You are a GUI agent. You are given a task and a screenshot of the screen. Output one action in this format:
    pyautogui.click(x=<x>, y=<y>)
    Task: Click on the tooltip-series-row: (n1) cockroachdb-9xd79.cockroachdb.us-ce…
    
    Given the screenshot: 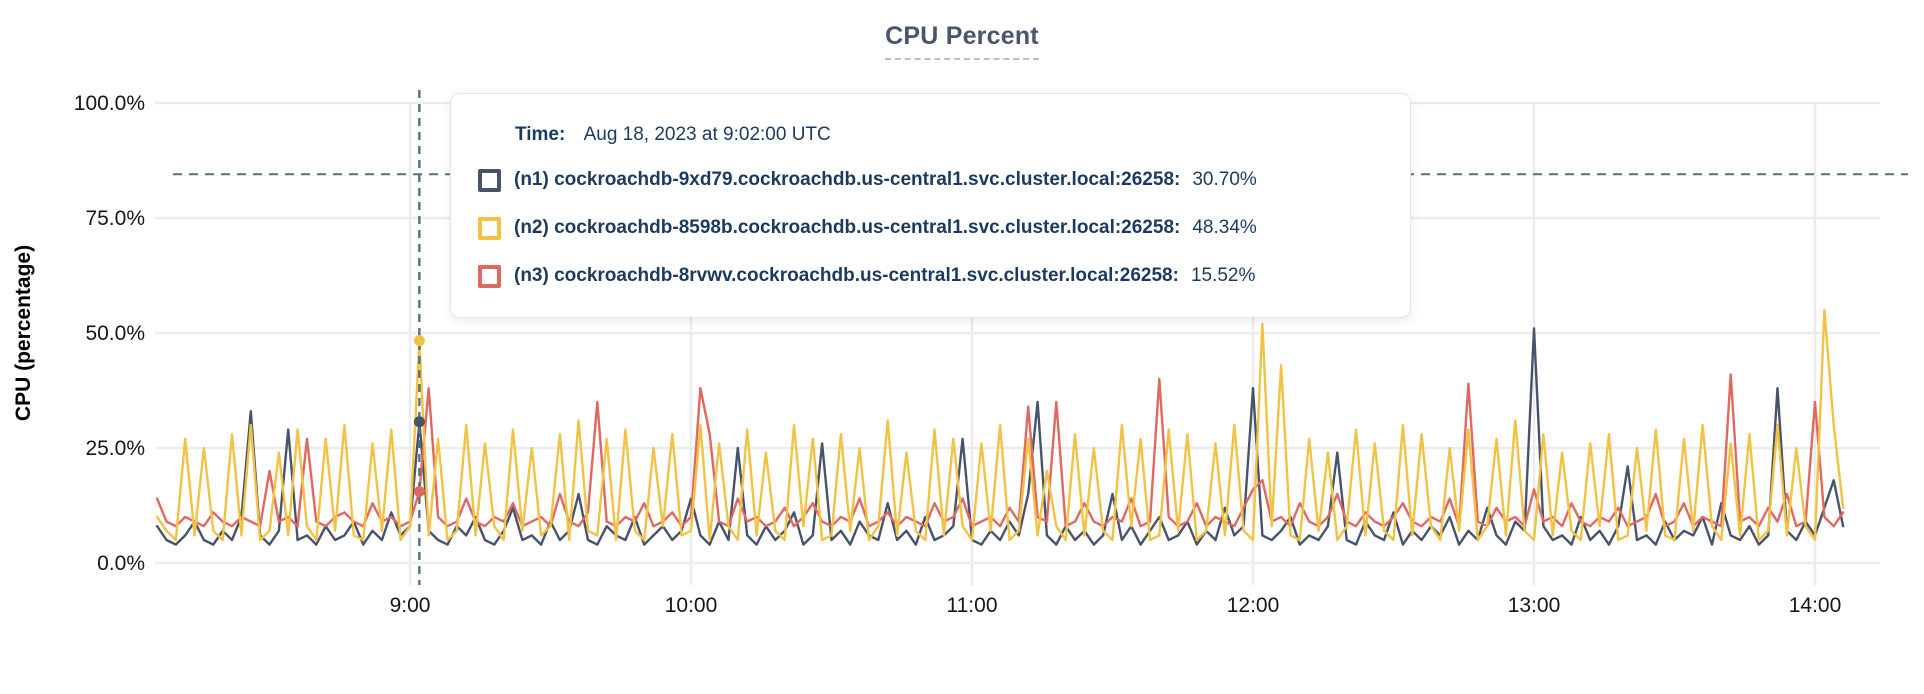 What is the action you would take?
    pyautogui.click(x=944, y=180)
    